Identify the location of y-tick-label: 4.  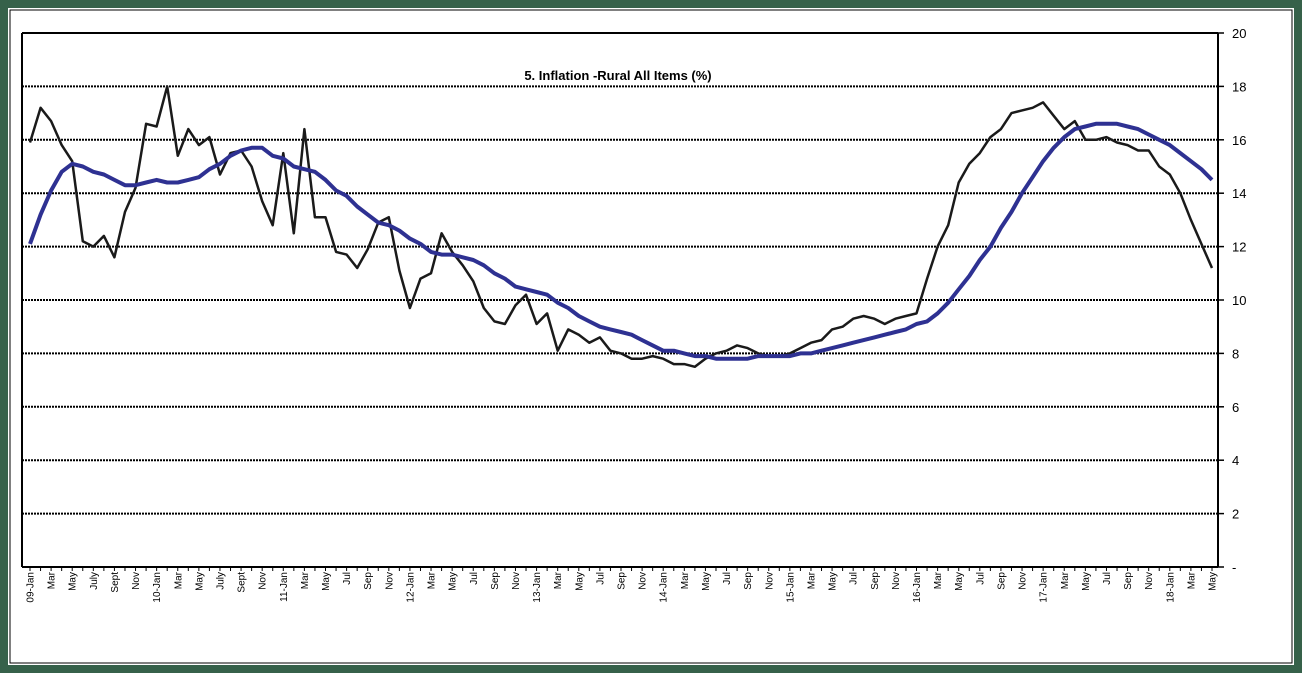
(1235, 460).